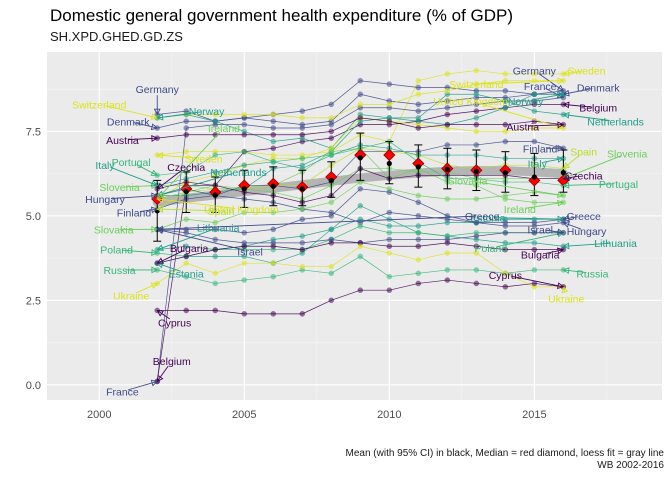 This screenshot has width=672, height=480. Describe the element at coordinates (218, 229) in the screenshot. I see `country-label-lithuania: Lithuania` at that location.